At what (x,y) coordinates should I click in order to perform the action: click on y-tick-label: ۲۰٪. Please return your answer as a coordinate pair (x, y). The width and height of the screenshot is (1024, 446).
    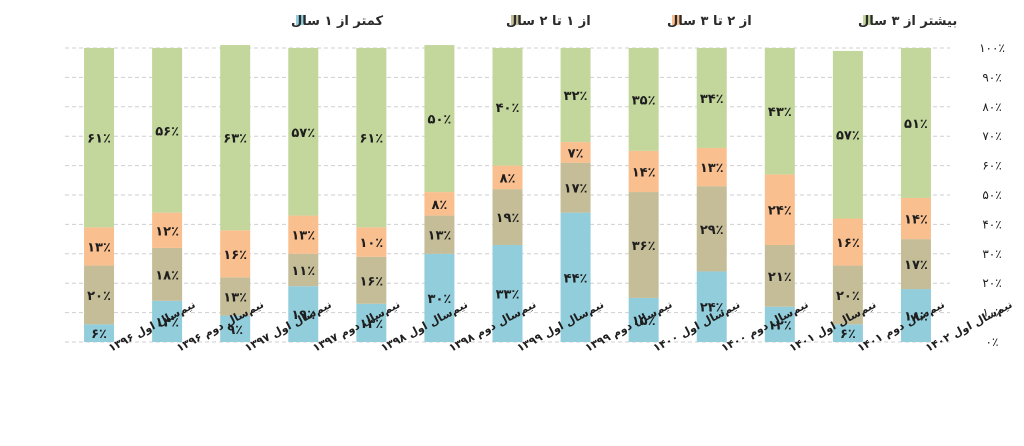
    Looking at the image, I should click on (991, 283).